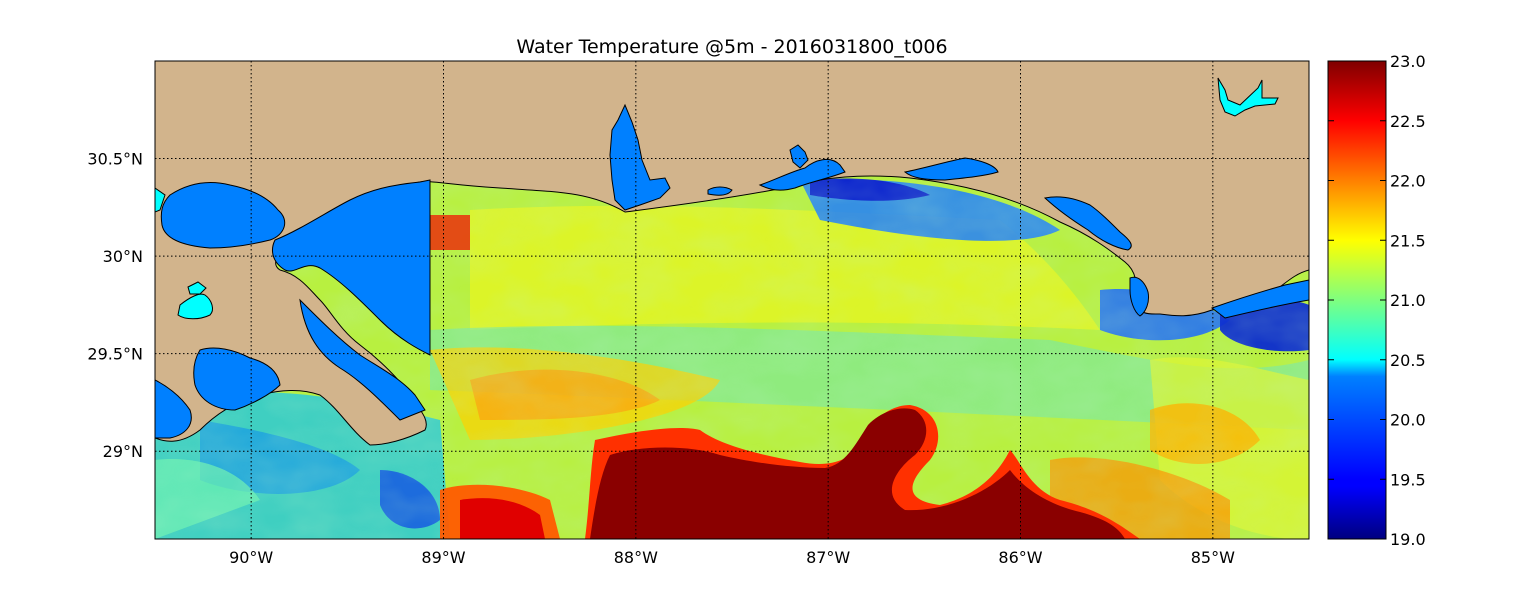 The width and height of the screenshot is (1539, 600). I want to click on latitude-label: 30.5°N, so click(115, 159).